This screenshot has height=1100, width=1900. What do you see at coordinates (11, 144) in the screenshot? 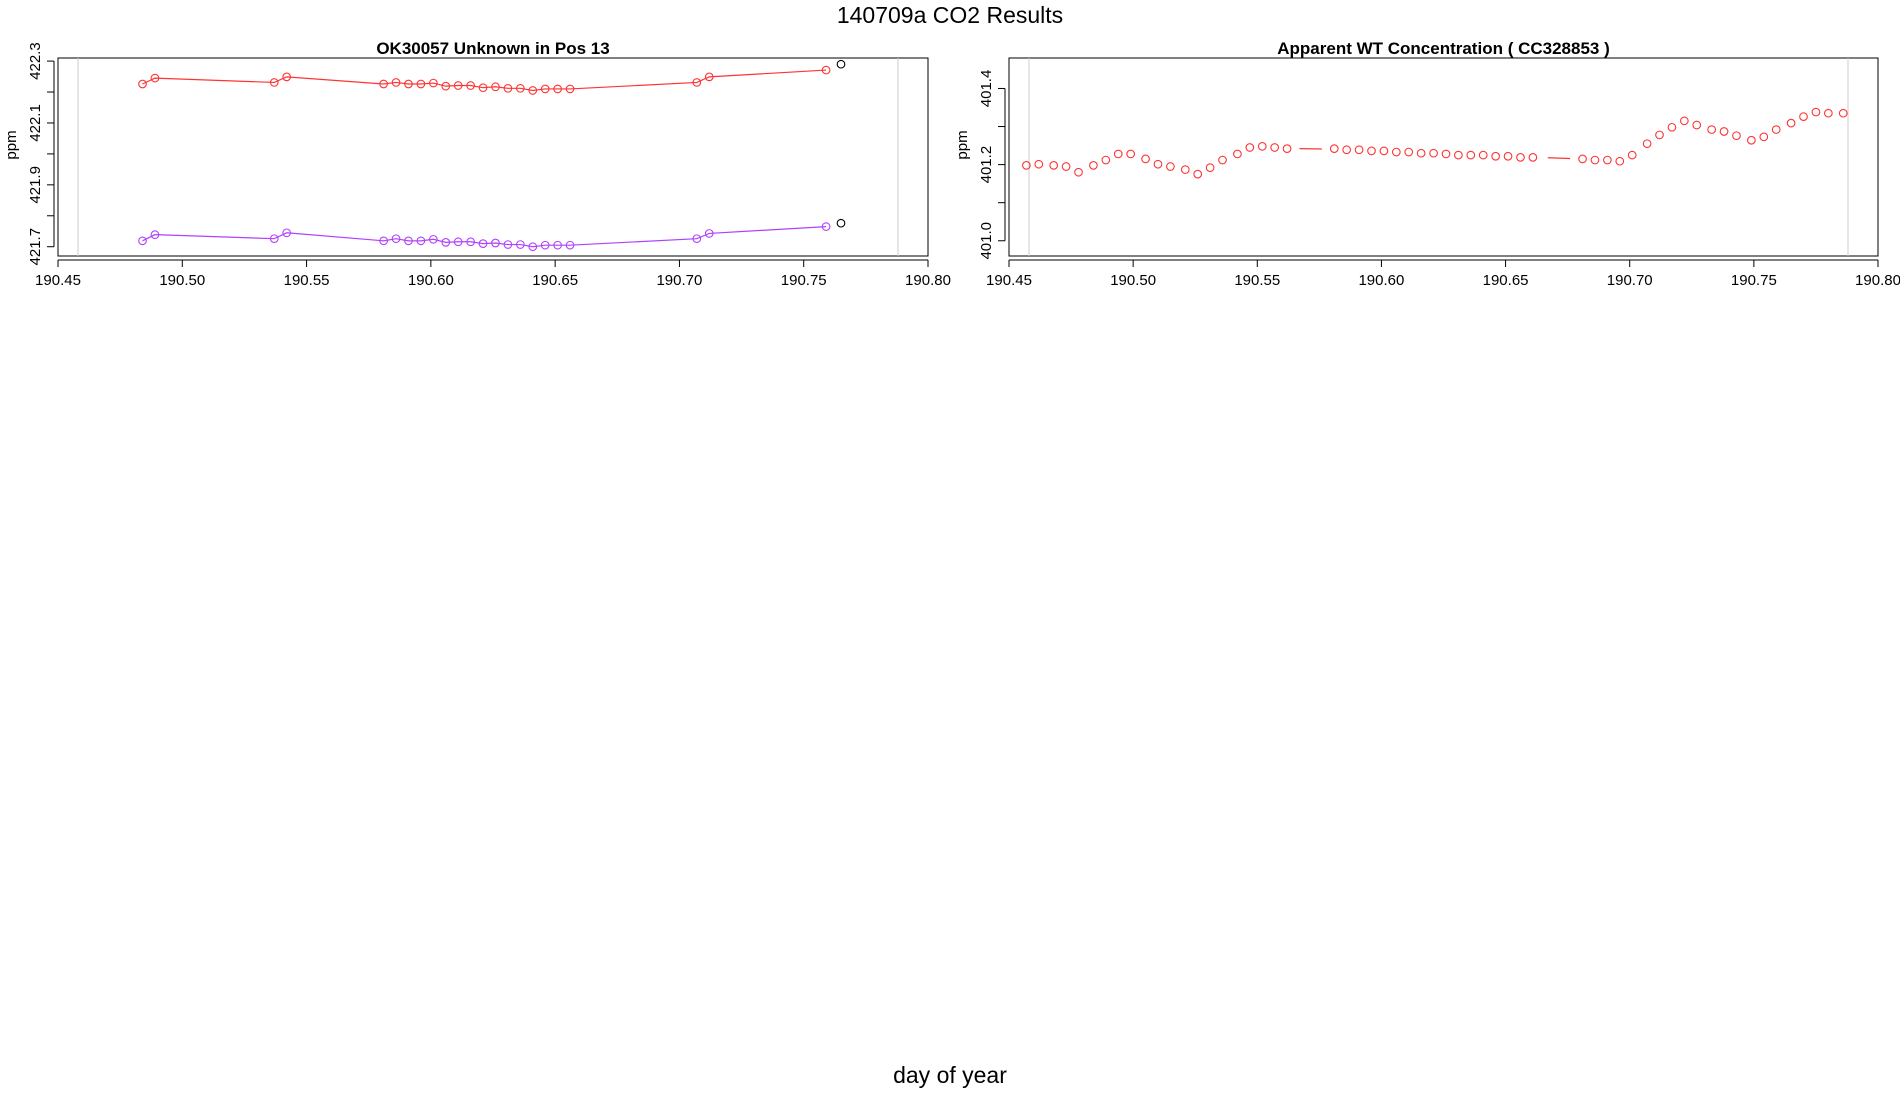
I see `y-axis-label: ppm` at bounding box center [11, 144].